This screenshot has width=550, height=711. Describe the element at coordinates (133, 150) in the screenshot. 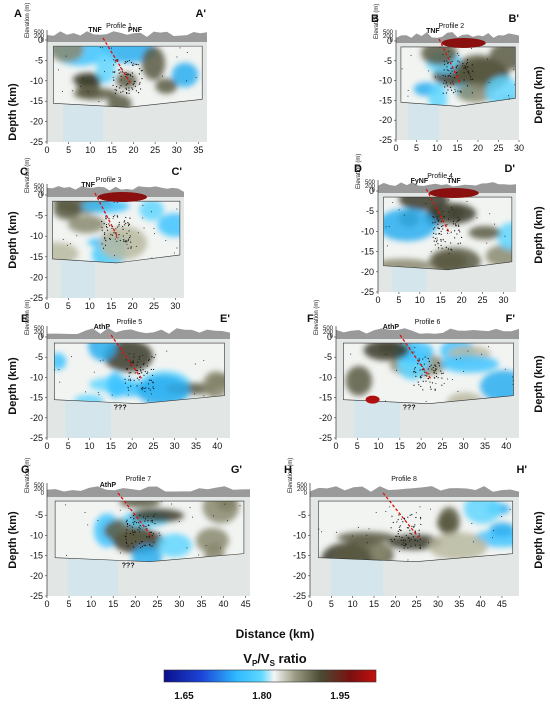

I see `x-tick-label: 20` at that location.